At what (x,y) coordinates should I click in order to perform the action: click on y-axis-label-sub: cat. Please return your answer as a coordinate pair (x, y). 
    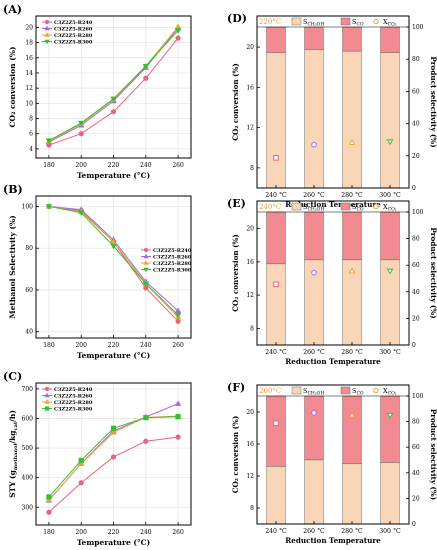
    Looking at the image, I should click on (16, 425).